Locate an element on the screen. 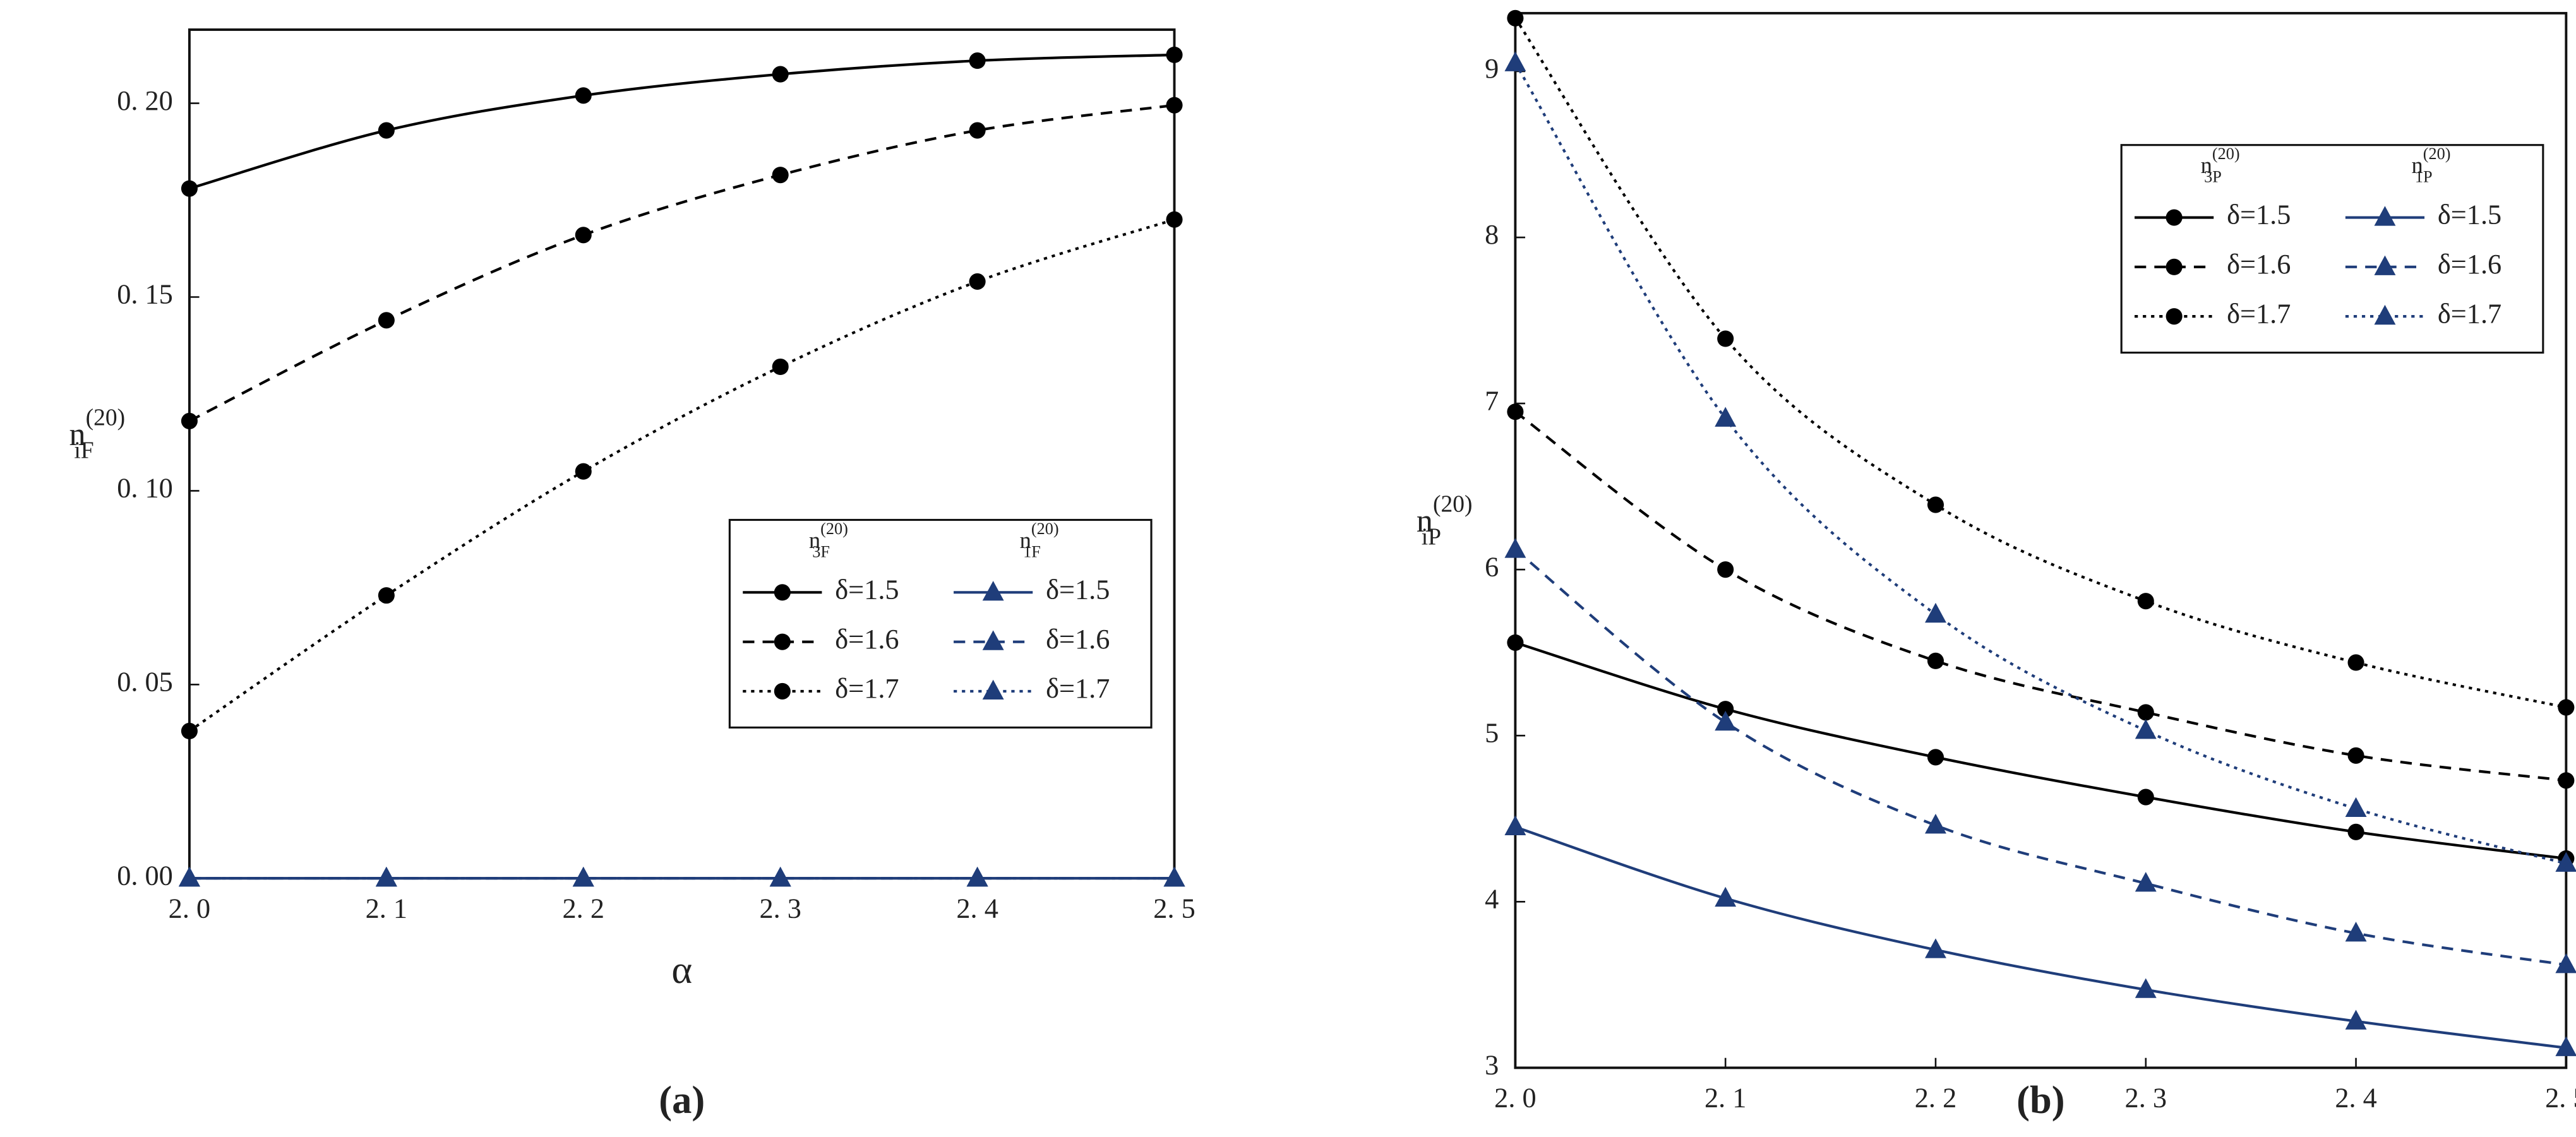 The height and width of the screenshot is (1137, 2576). y-tick-label: 0. 10 is located at coordinates (145, 488).